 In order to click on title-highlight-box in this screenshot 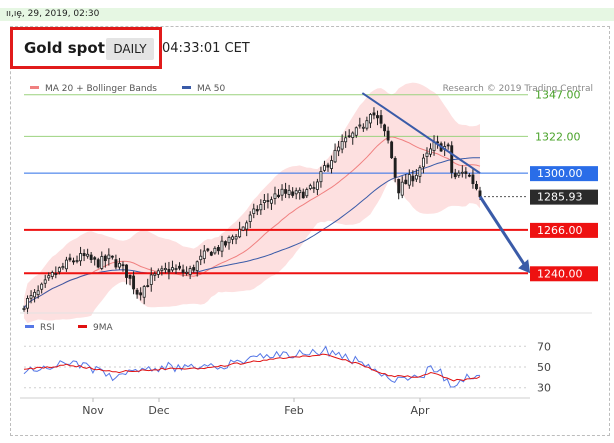, I will do `click(86, 48)`.